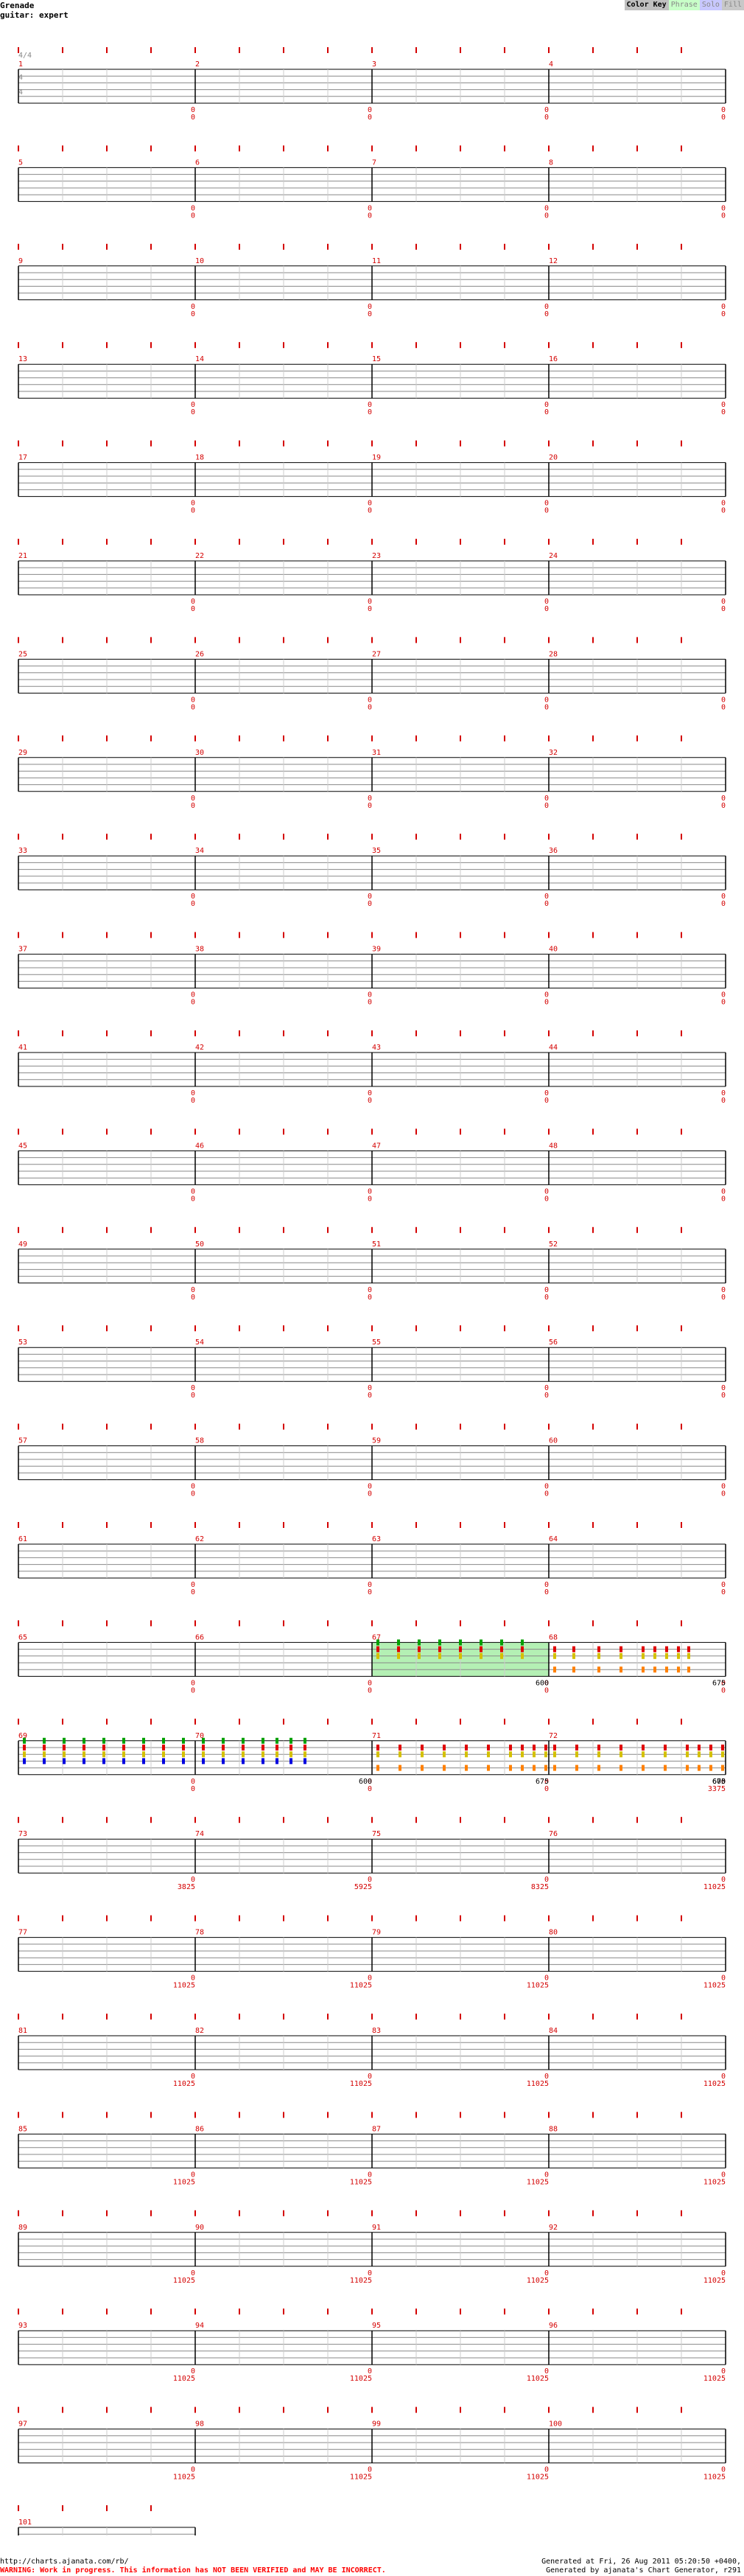 The width and height of the screenshot is (744, 2576). Describe the element at coordinates (717, 1789) in the screenshot. I see `cumulative-score: 3375` at that location.